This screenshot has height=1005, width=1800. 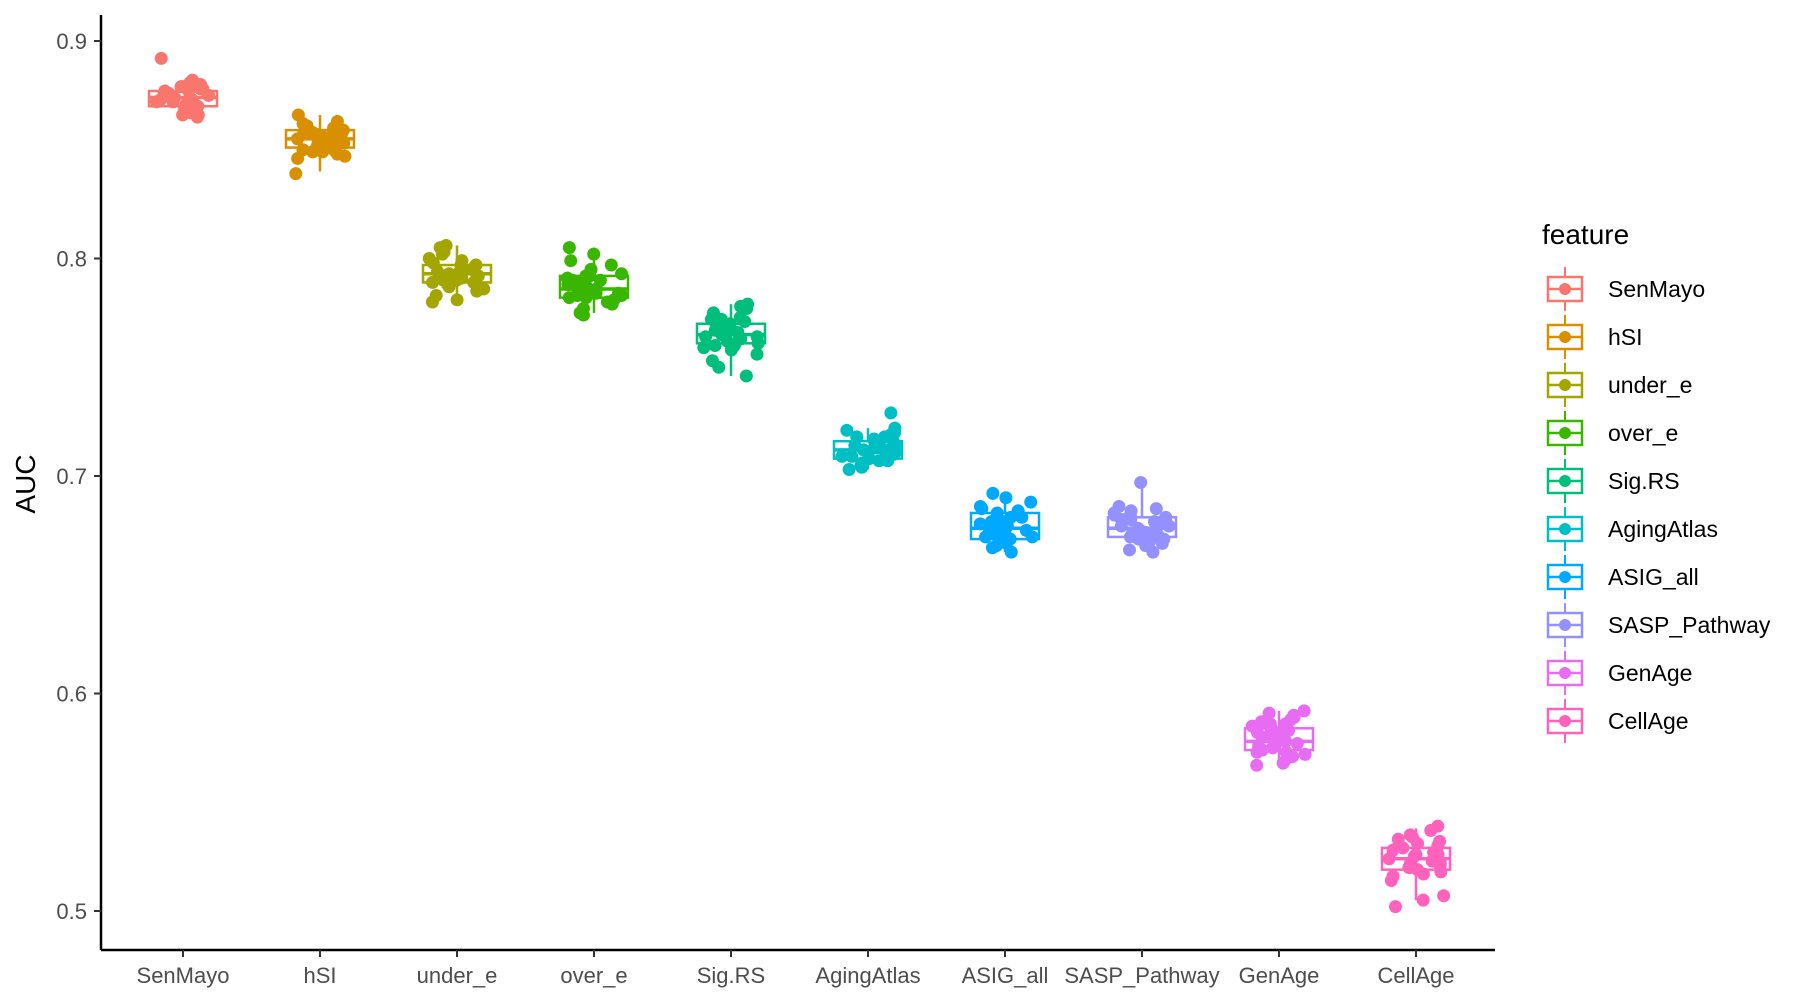 I want to click on x-tick-label: SASP_Pathway, so click(x=1141, y=975).